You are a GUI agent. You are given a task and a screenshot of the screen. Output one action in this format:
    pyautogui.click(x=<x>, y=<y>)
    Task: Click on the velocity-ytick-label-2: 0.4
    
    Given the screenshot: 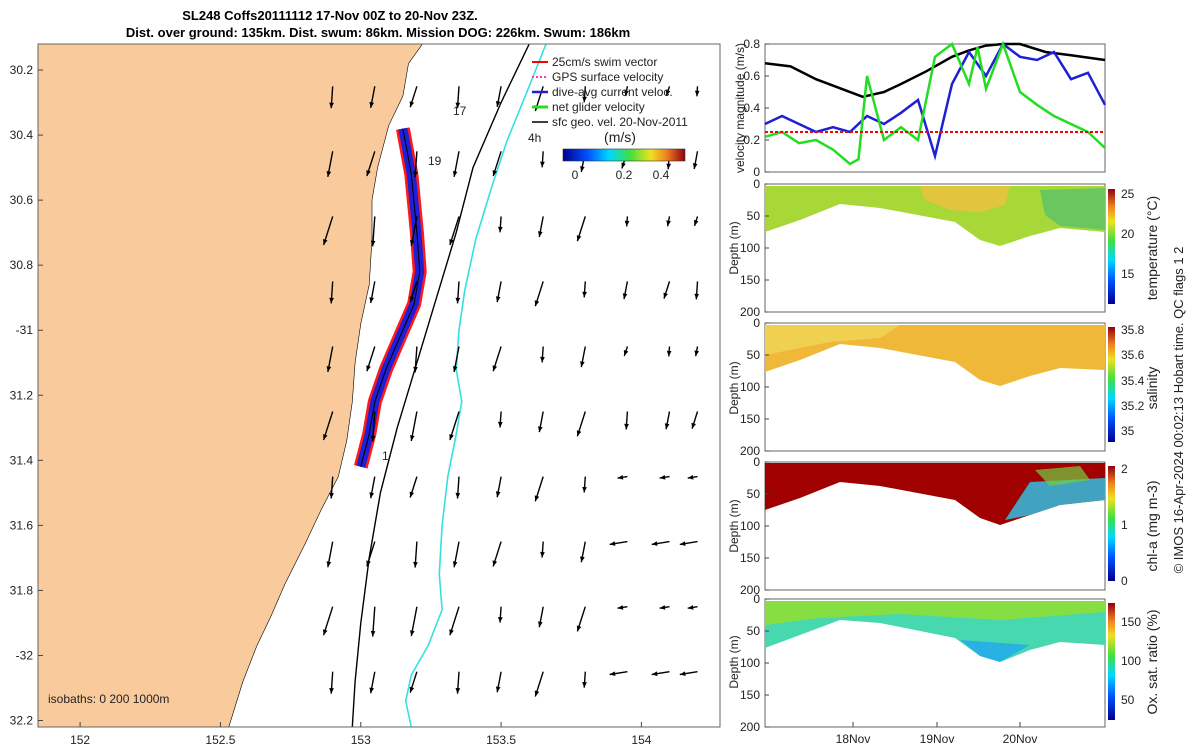 What is the action you would take?
    pyautogui.click(x=751, y=108)
    